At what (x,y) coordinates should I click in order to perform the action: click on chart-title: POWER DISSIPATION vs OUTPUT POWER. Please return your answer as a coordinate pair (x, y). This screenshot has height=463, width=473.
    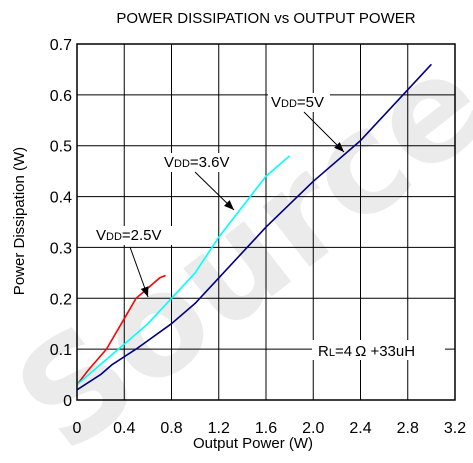
    Looking at the image, I should click on (265, 18).